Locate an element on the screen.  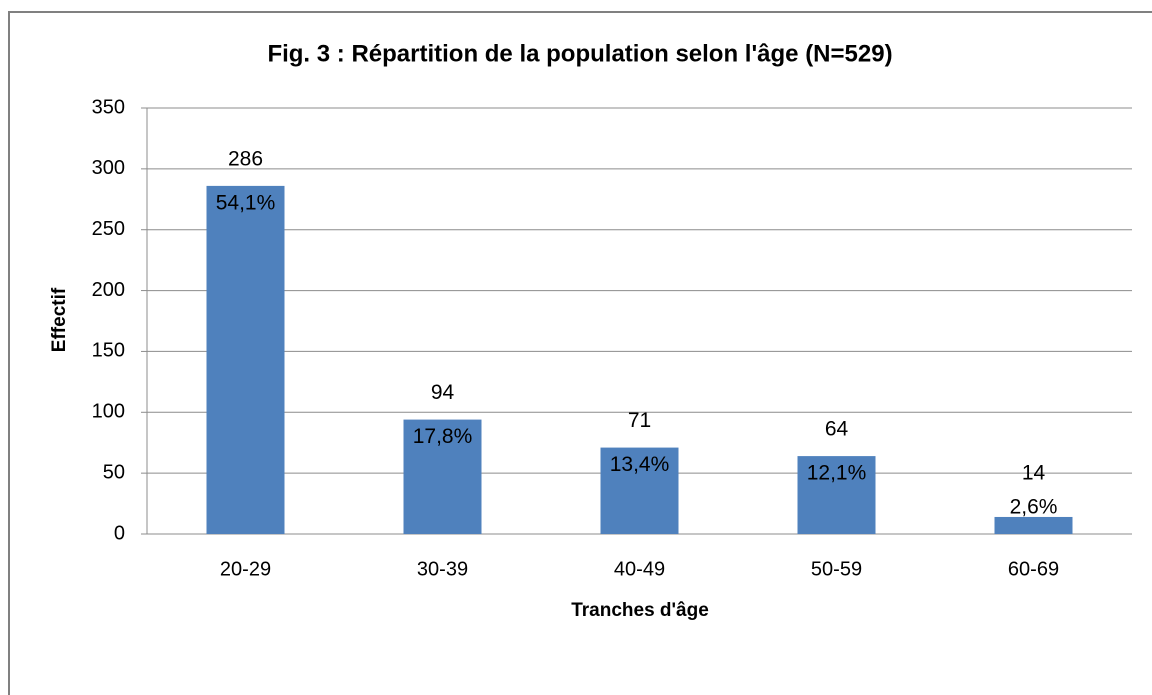
percent-label: 13,4% is located at coordinates (640, 464).